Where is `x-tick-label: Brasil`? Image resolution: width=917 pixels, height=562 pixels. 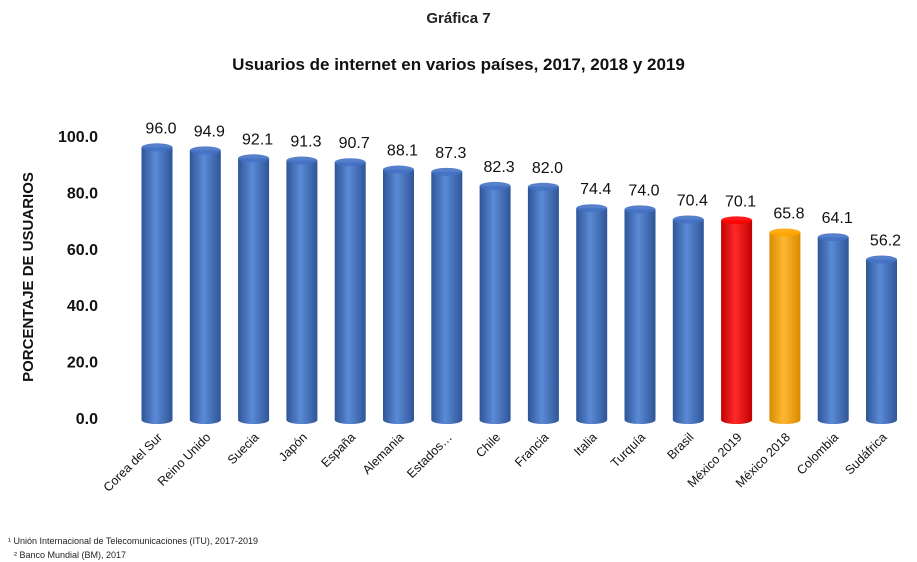 x-tick-label: Brasil is located at coordinates (680, 446).